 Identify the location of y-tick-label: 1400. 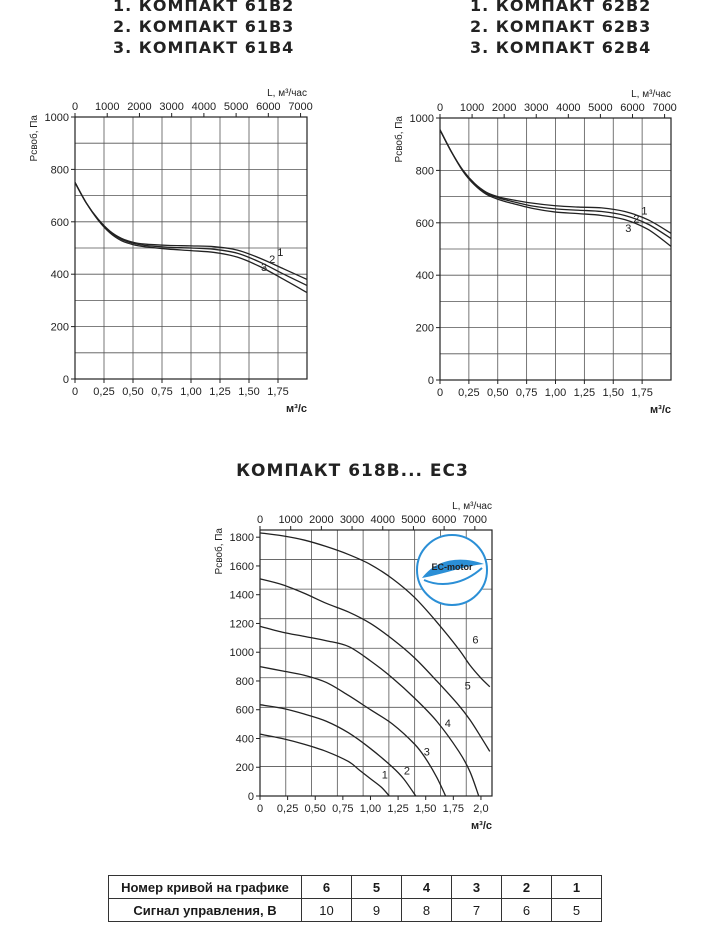
(242, 596).